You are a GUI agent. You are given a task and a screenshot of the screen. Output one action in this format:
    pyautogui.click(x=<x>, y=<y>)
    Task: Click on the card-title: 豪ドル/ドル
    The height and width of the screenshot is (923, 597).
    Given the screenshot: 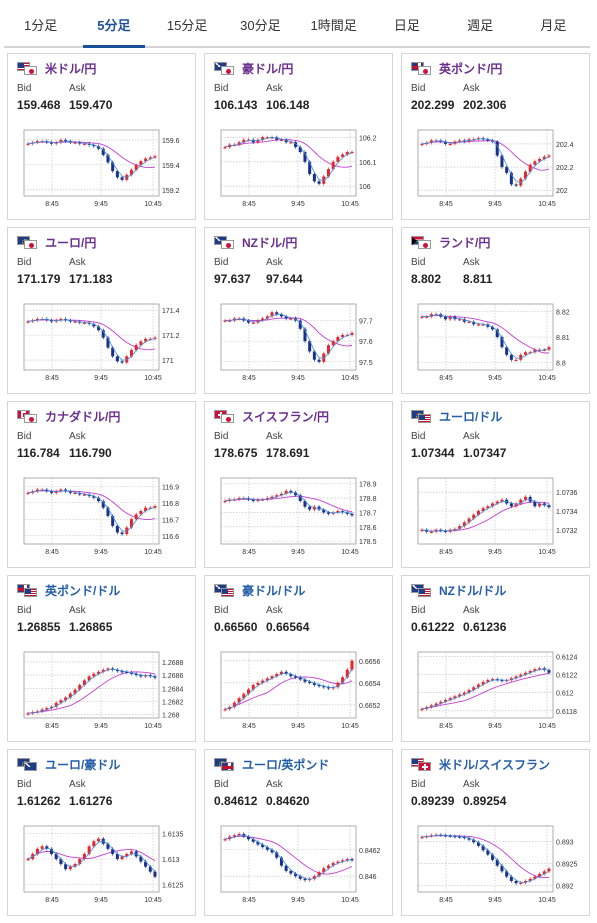 What is the action you would take?
    pyautogui.click(x=298, y=590)
    